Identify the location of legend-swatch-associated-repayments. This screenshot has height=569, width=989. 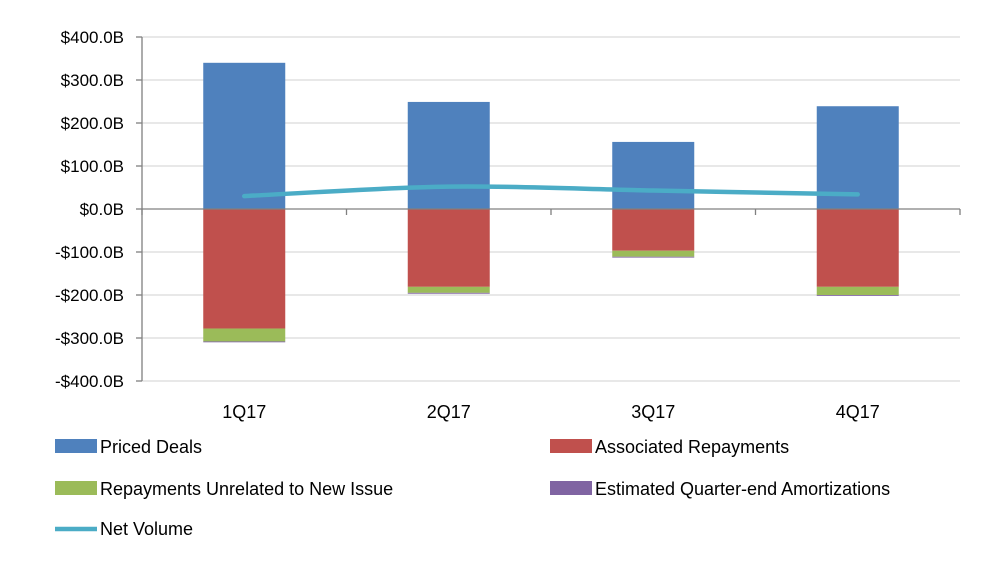
(571, 446).